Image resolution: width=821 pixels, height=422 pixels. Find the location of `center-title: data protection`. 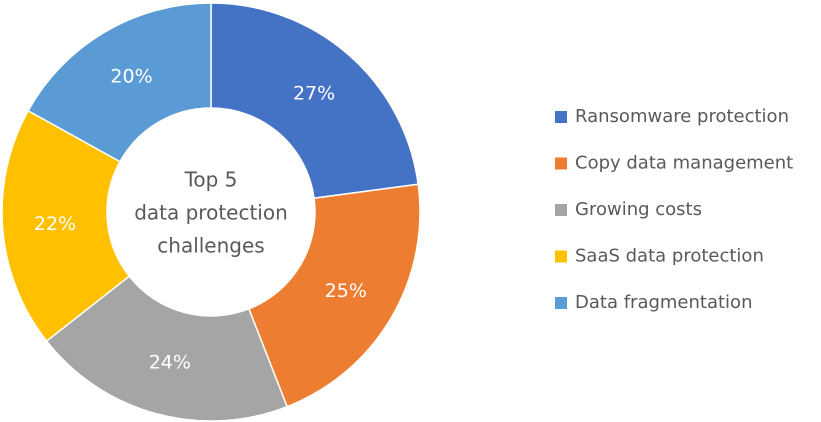

center-title: data protection is located at coordinates (211, 213).